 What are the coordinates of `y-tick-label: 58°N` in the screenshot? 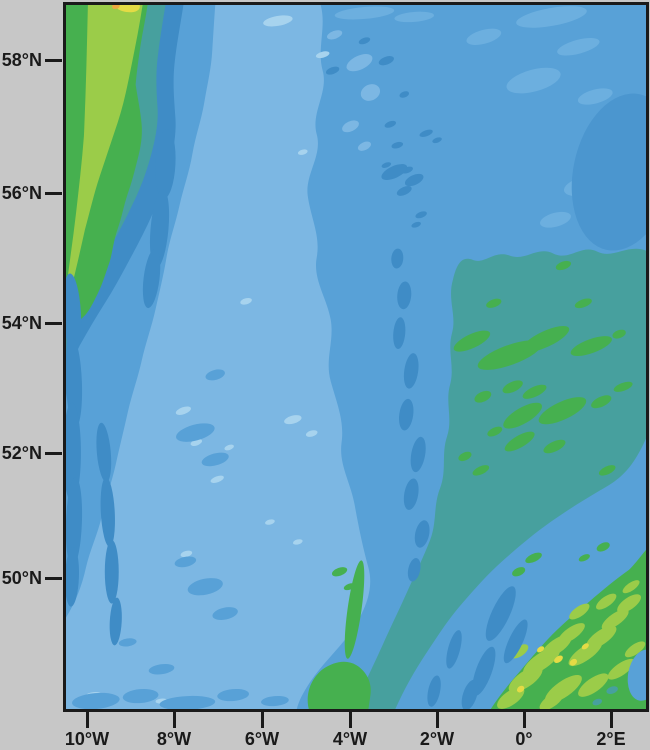 It's located at (21, 60).